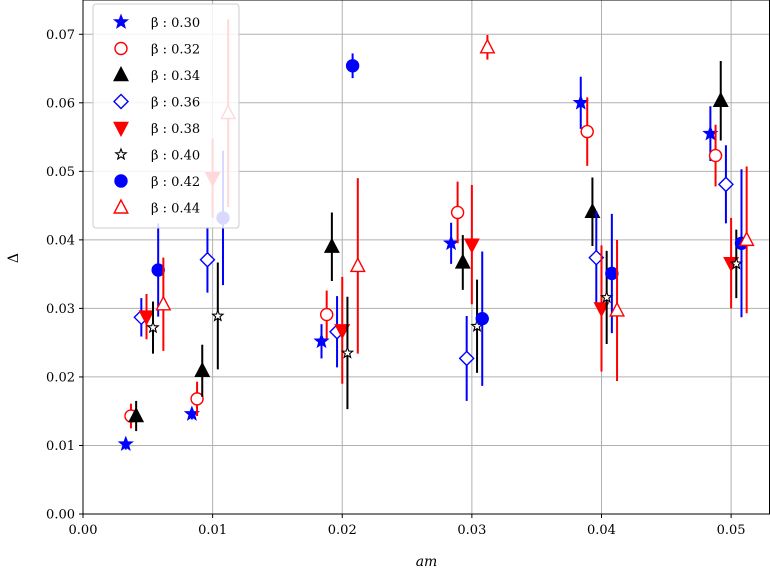 The image size is (770, 575). I want to click on y-tick-label: 0.06, so click(60, 103).